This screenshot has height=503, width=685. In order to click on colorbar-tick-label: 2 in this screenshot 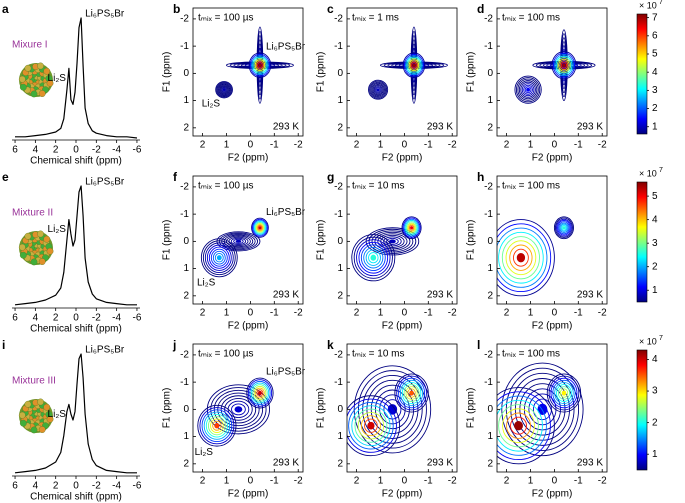, I will do `click(655, 108)`.